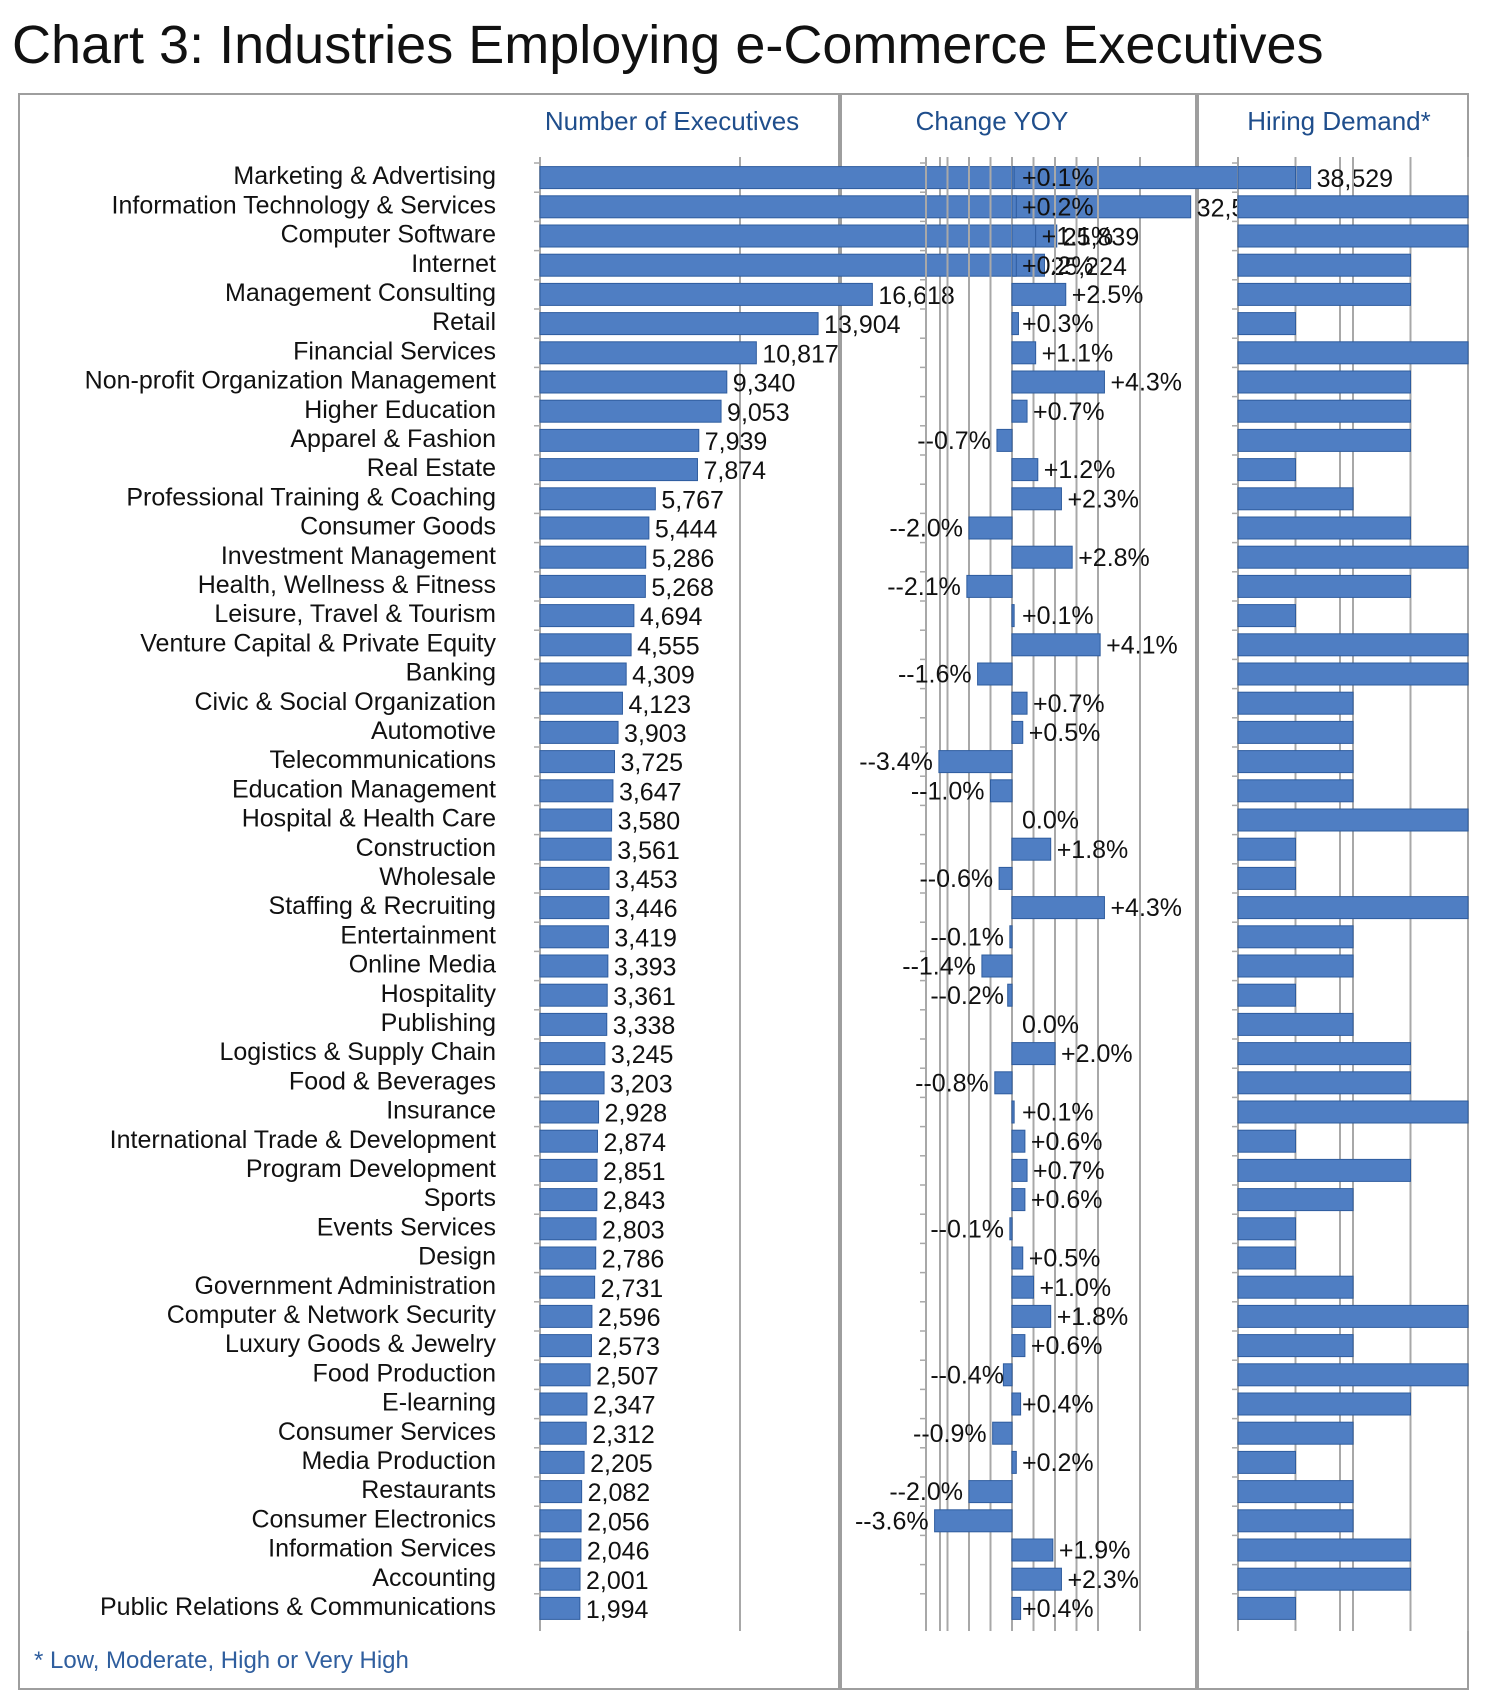 Image resolution: width=1512 pixels, height=1700 pixels. I want to click on executives-value-label: 4,309, so click(663, 676).